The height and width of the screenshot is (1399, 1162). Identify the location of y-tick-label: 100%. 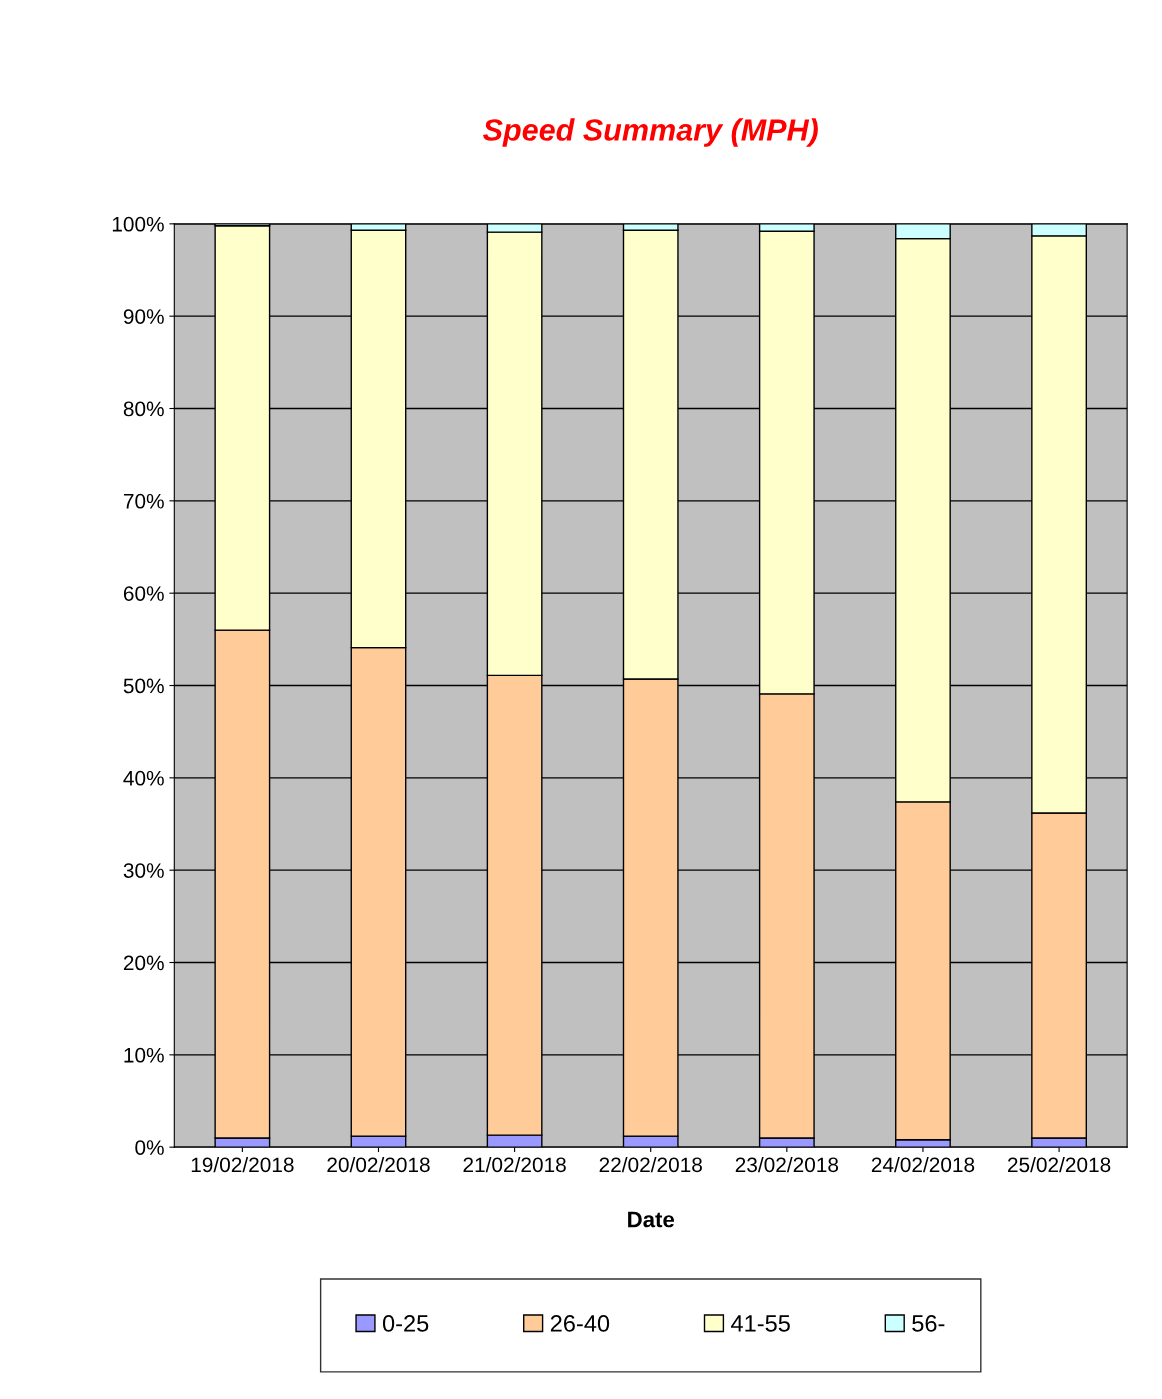
(138, 224).